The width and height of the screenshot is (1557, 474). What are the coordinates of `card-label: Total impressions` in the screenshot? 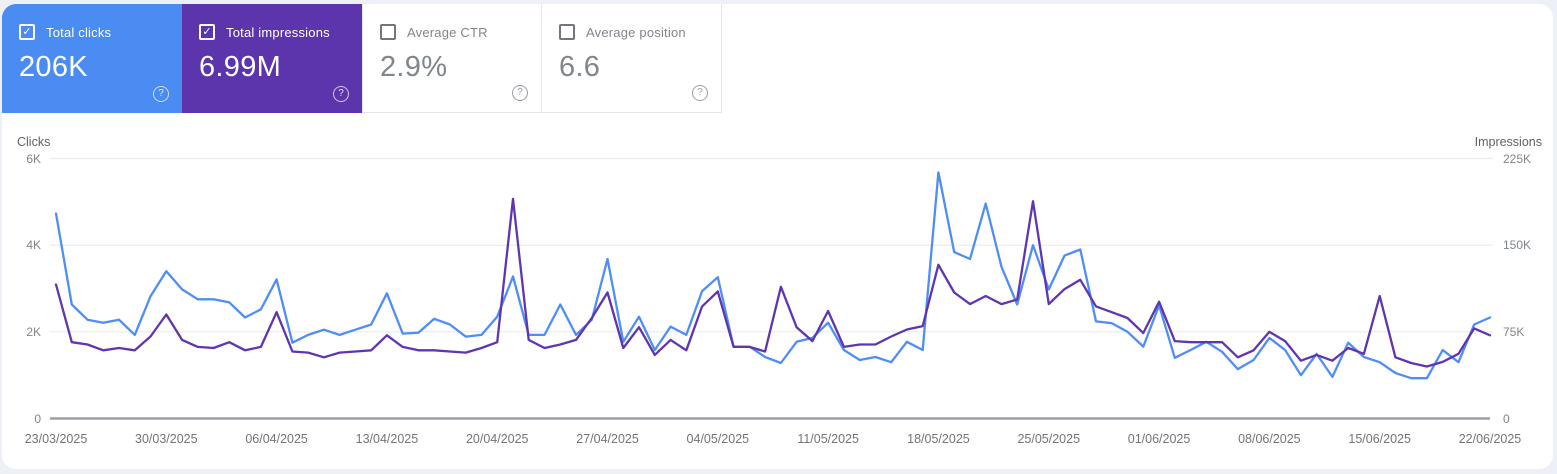 It's located at (278, 32).